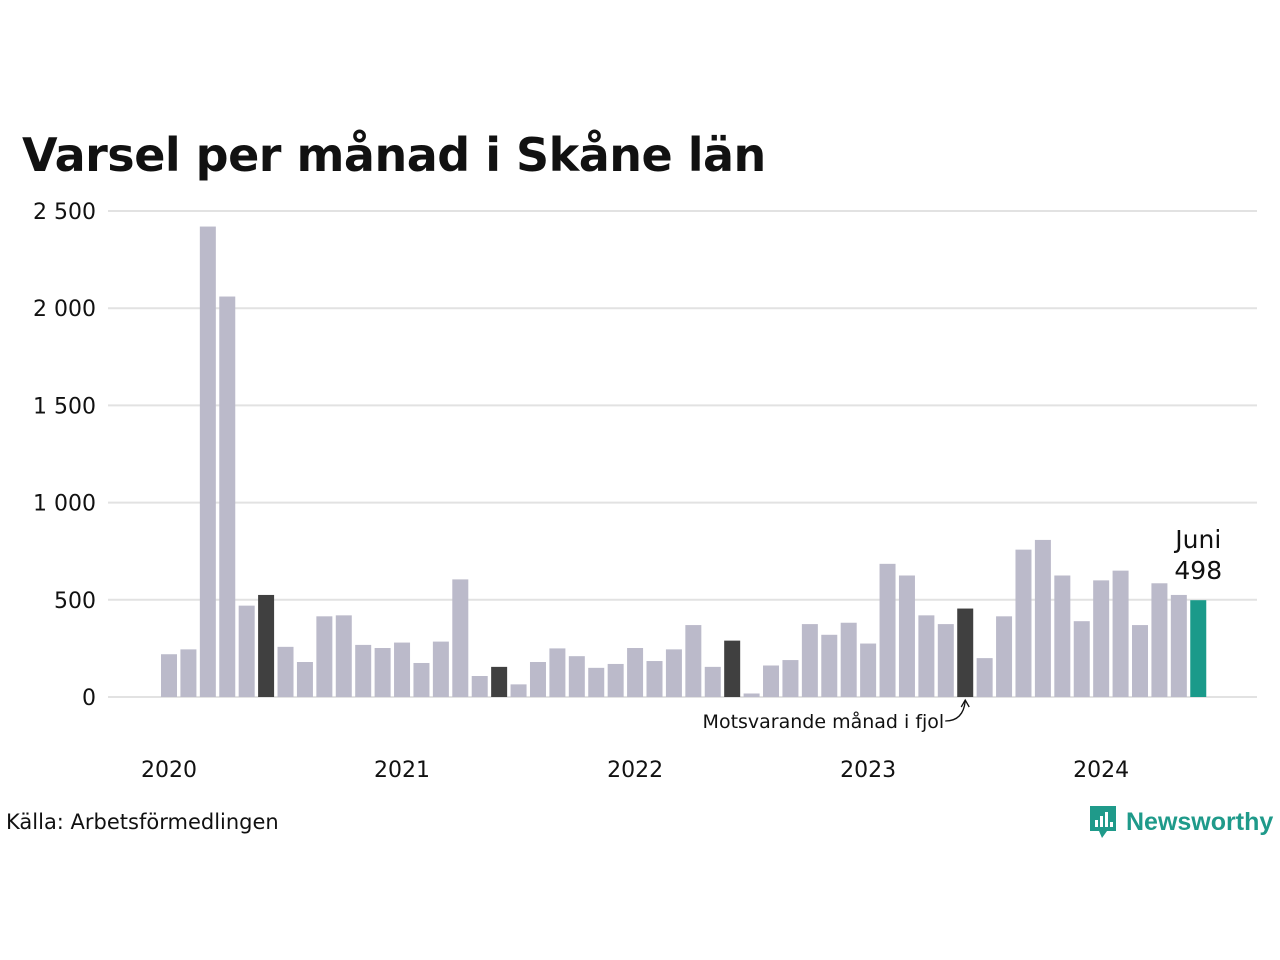  What do you see at coordinates (75, 601) in the screenshot?
I see `y-tick-label: 500` at bounding box center [75, 601].